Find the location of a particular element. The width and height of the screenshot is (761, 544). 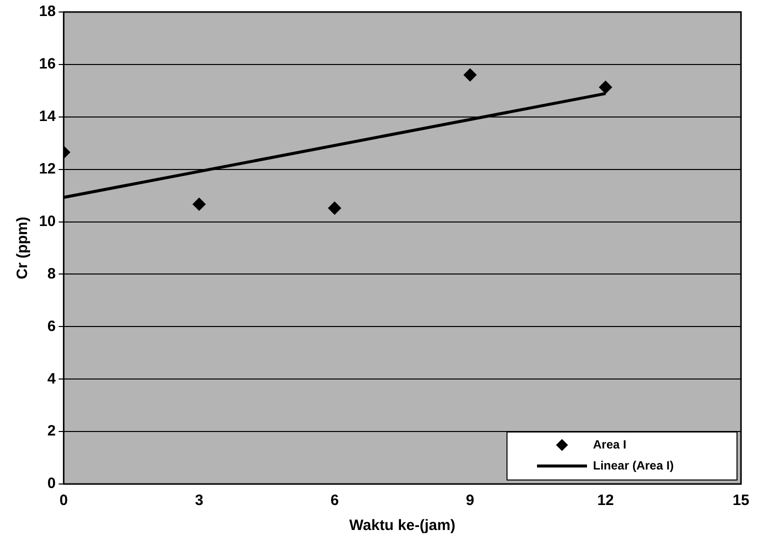

x-tick-label: 12 is located at coordinates (605, 501).